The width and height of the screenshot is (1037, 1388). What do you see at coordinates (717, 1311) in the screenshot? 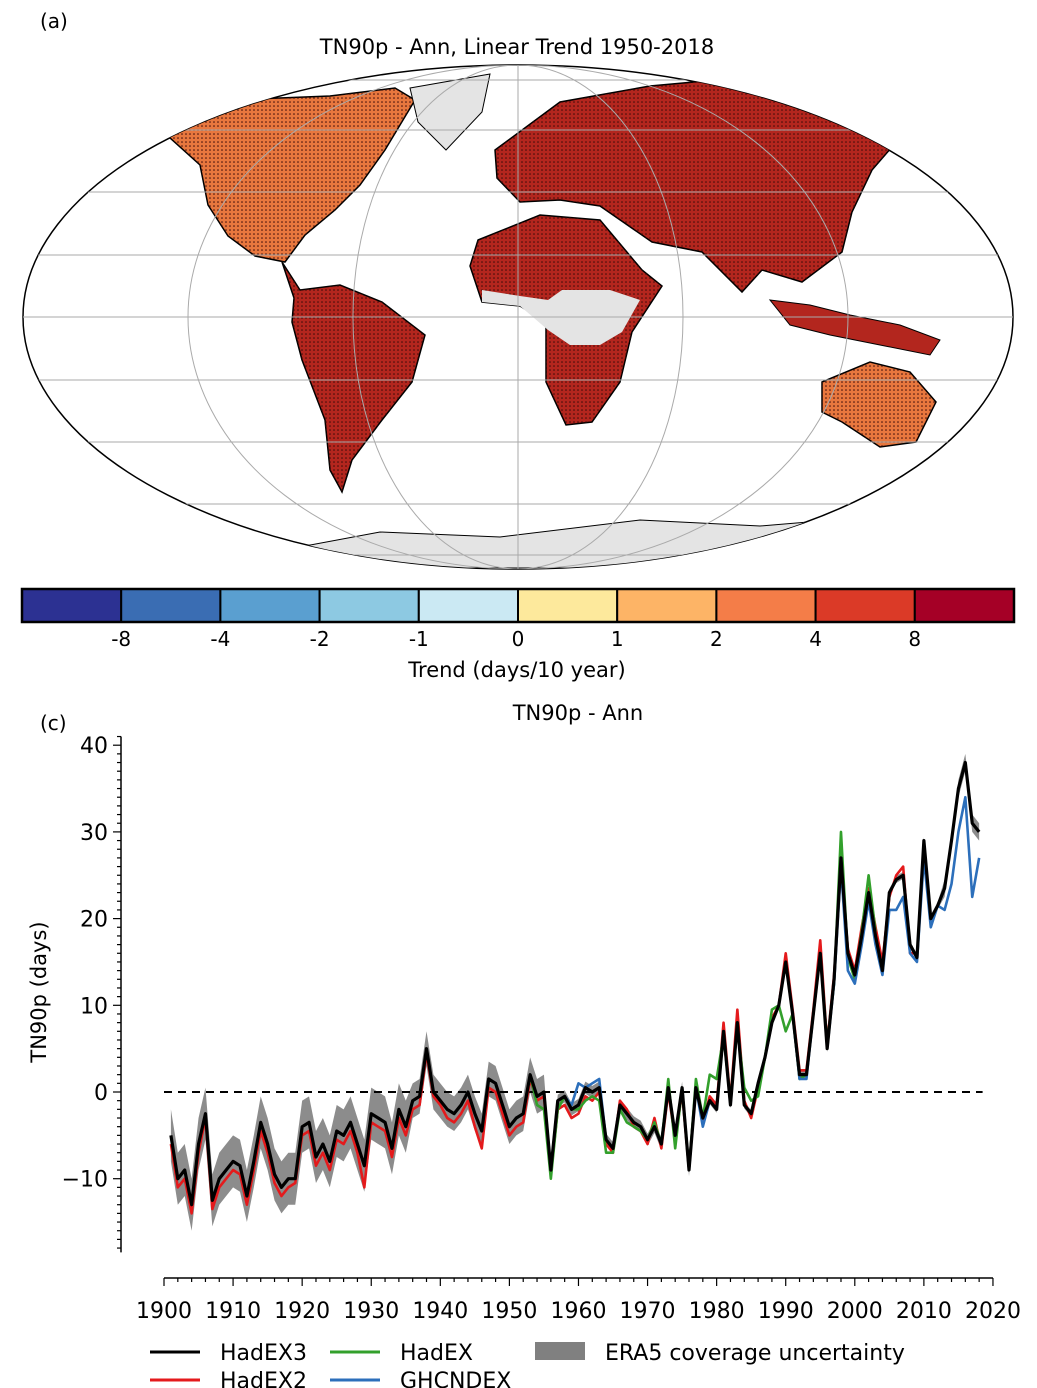
I see `x-tick-label: 1980` at bounding box center [717, 1311].